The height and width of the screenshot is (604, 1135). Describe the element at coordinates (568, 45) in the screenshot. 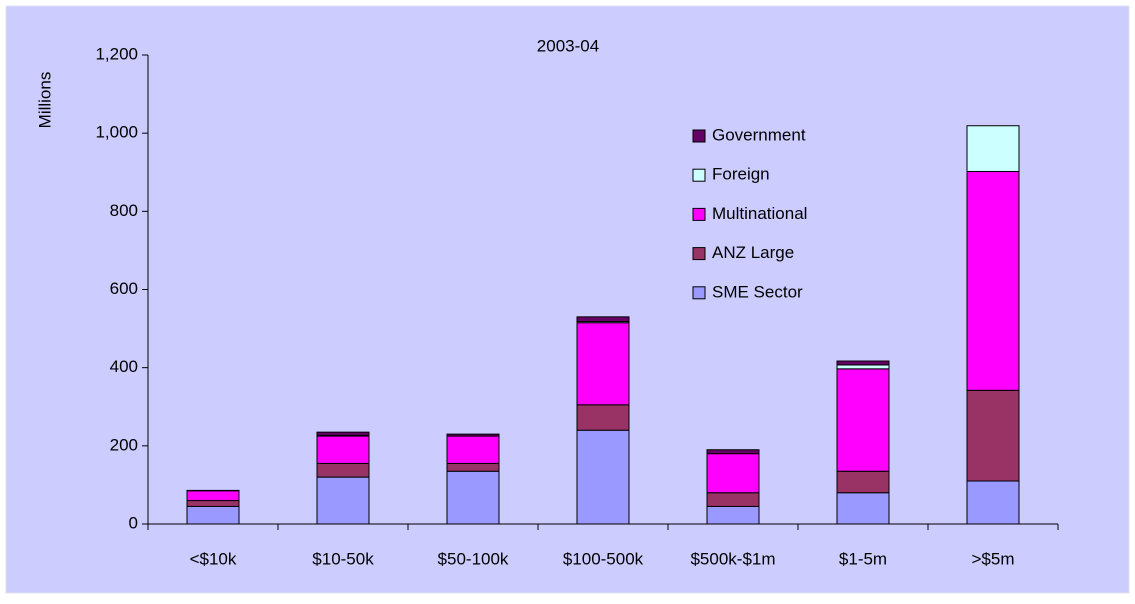

I see `chart-title: 2003-04` at that location.